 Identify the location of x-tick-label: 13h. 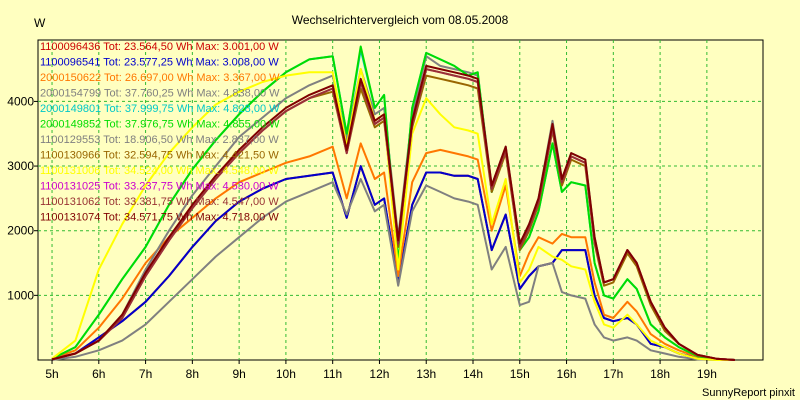
(426, 374).